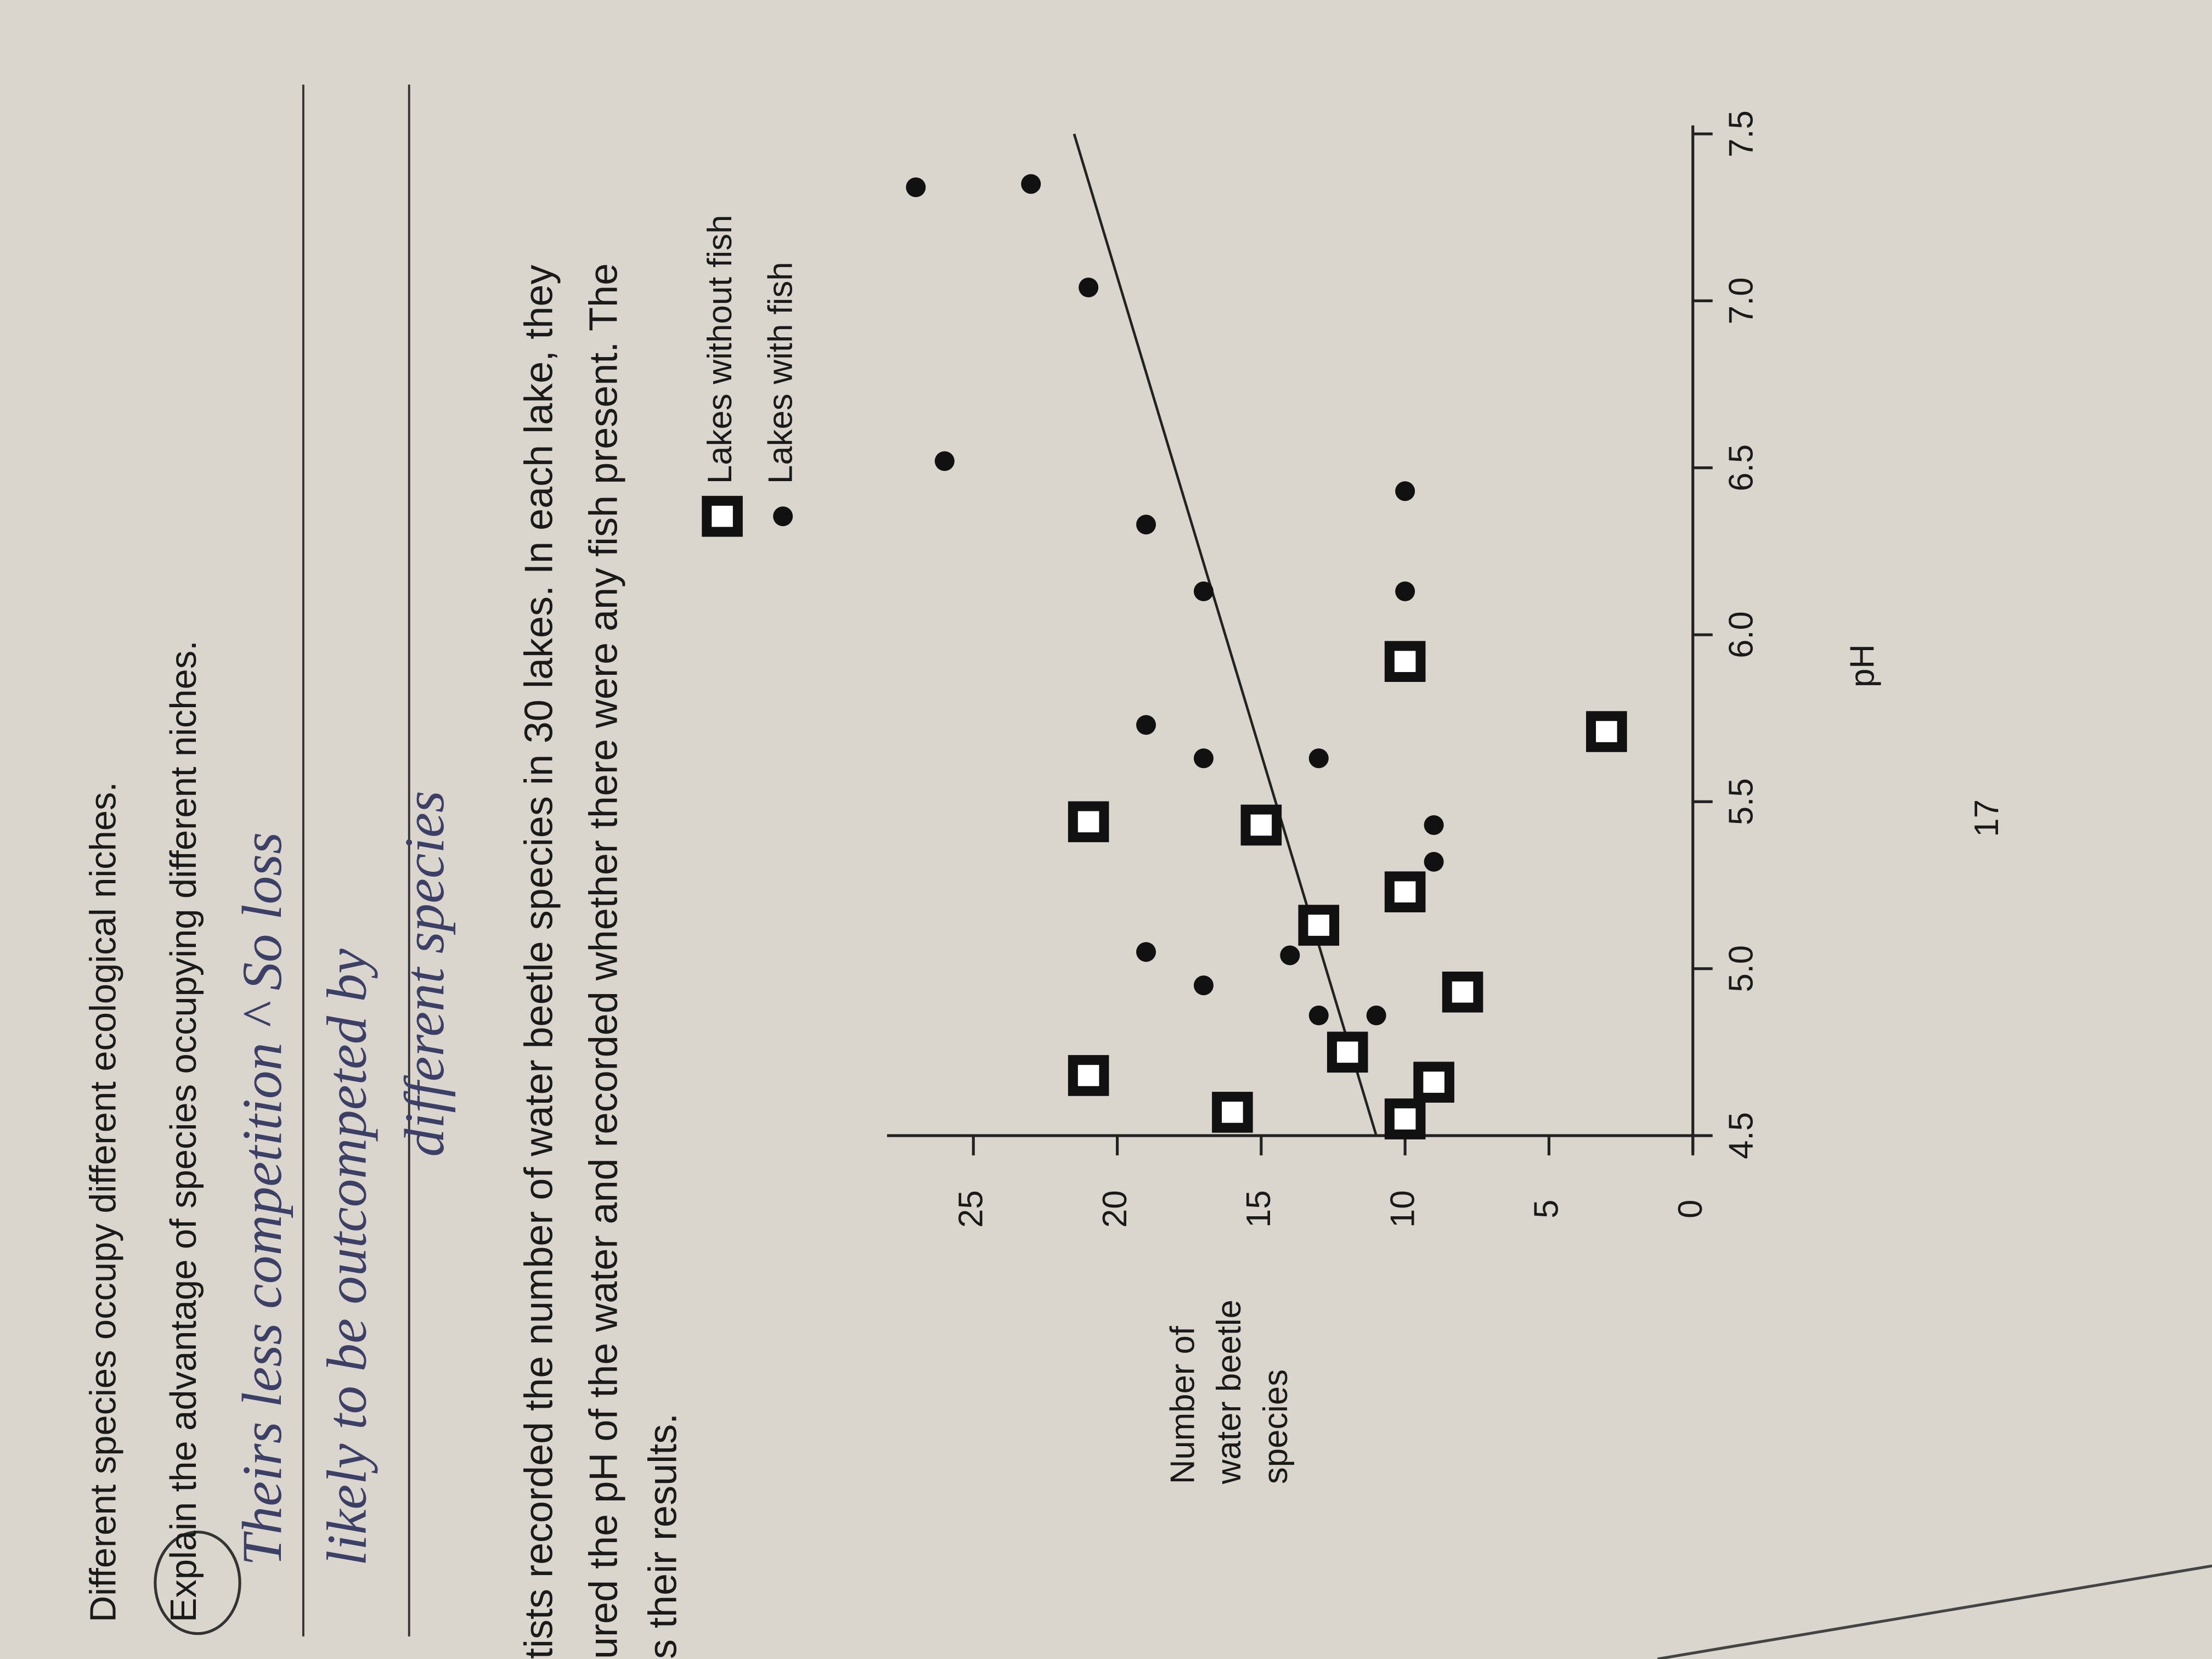 This screenshot has height=1659, width=2212. I want to click on y-tick-label: 10, so click(1403, 1209).